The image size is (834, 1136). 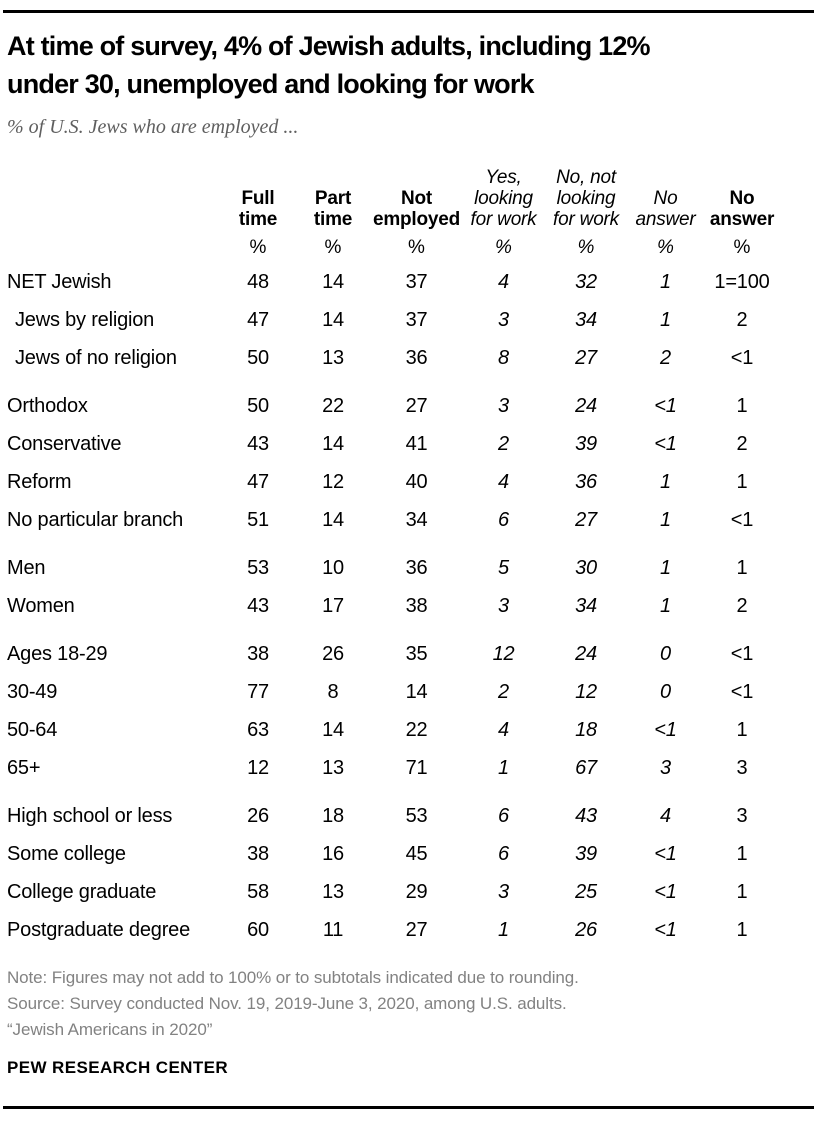 What do you see at coordinates (258, 729) in the screenshot?
I see `cell-value: 63` at bounding box center [258, 729].